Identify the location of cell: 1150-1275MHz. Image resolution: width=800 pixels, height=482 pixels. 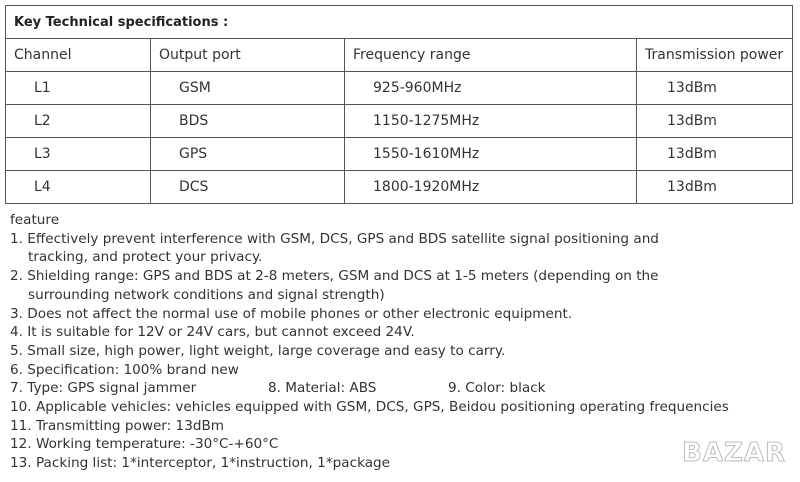
(490, 121).